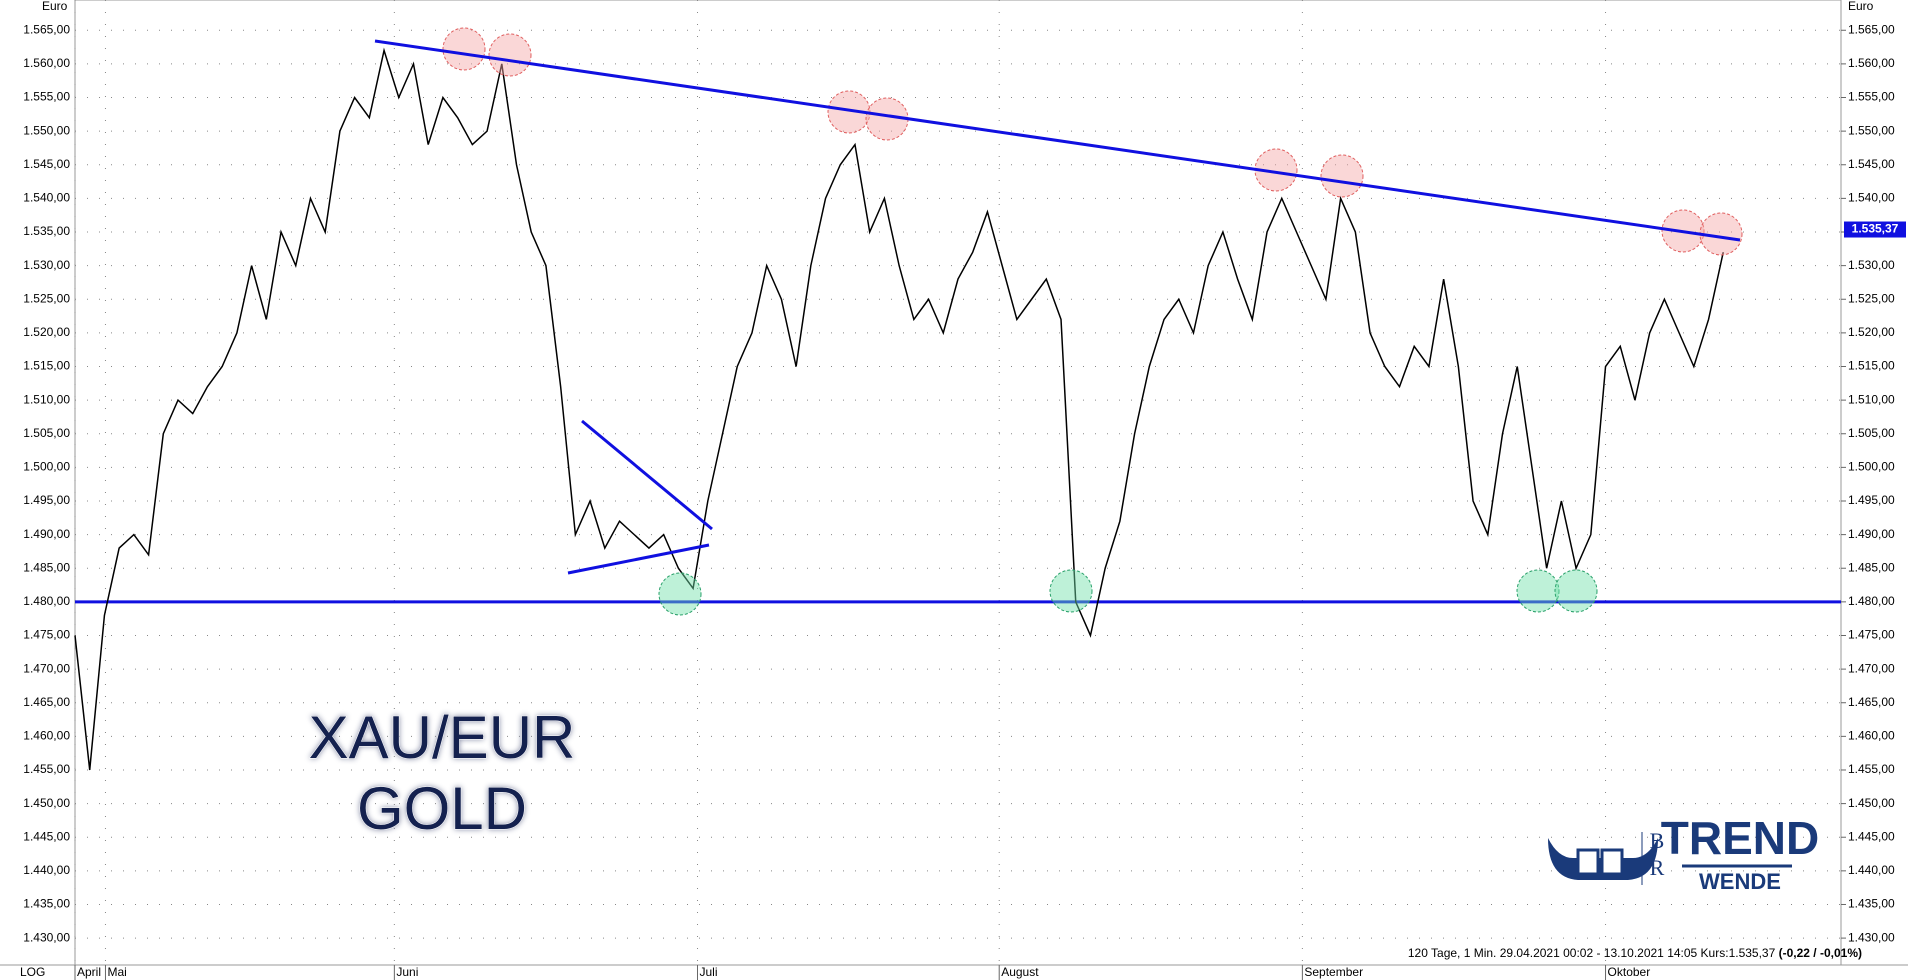 The height and width of the screenshot is (980, 1908). Describe the element at coordinates (1871, 601) in the screenshot. I see `y-tick-label-right: 1.480,00` at that location.